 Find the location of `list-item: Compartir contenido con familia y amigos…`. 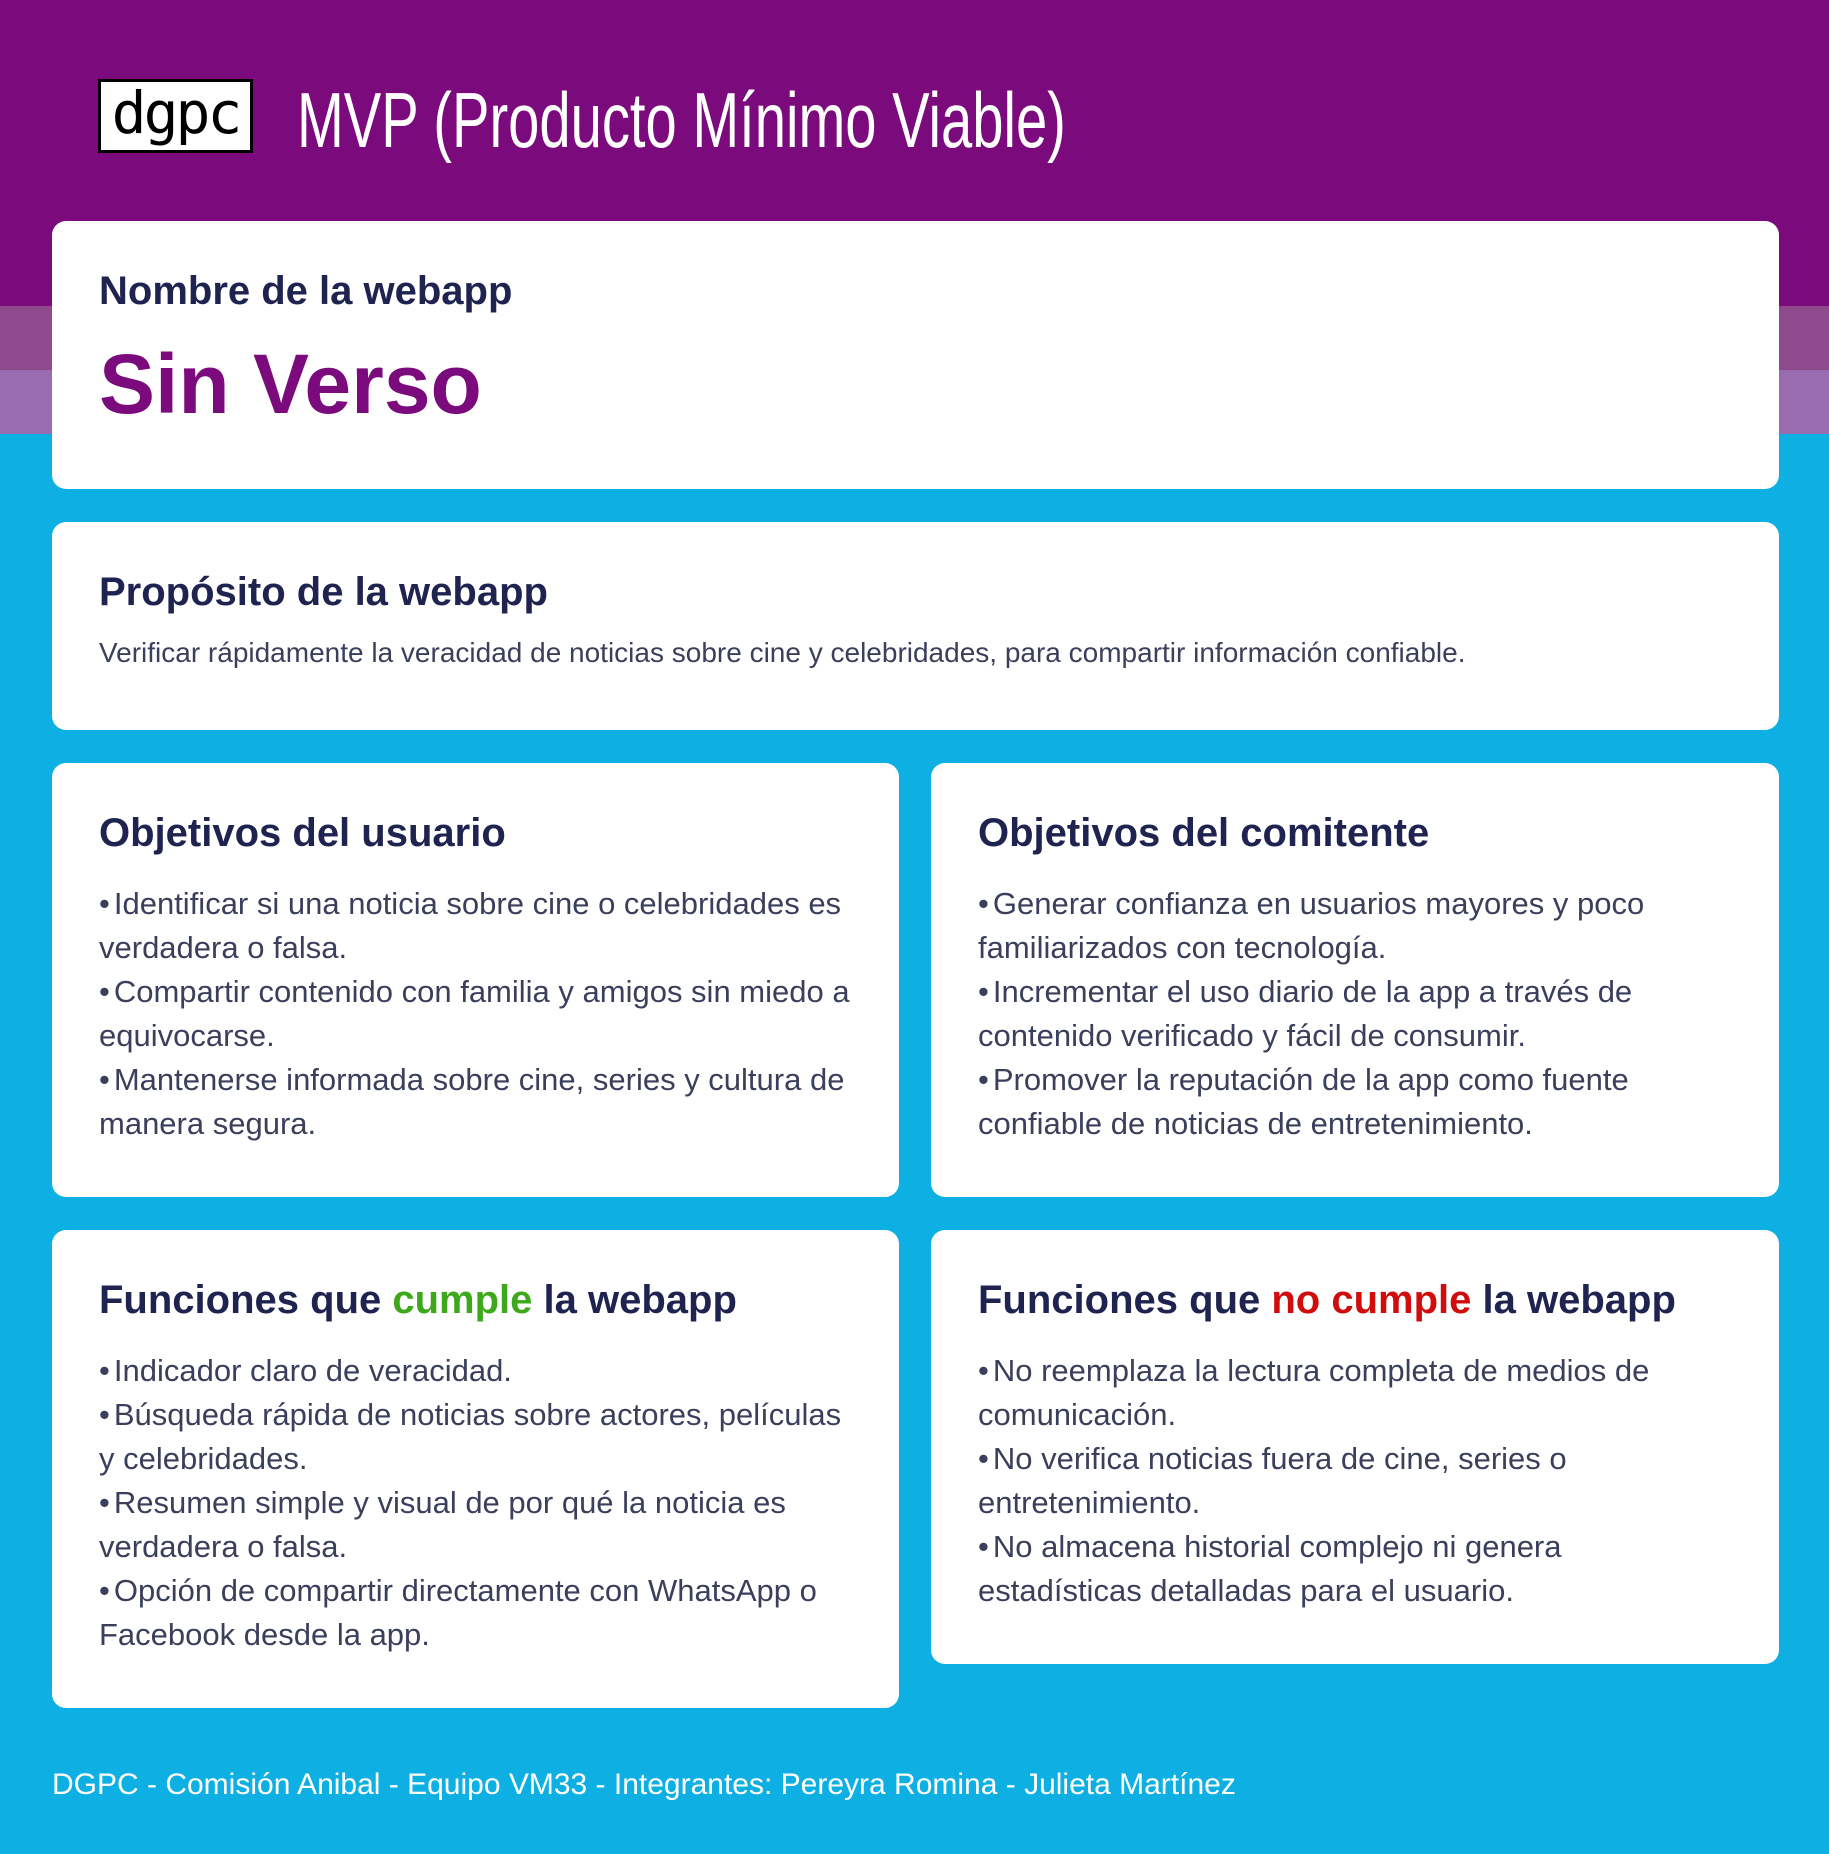

list-item: Compartir contenido con familia y amigos… is located at coordinates (475, 1014).